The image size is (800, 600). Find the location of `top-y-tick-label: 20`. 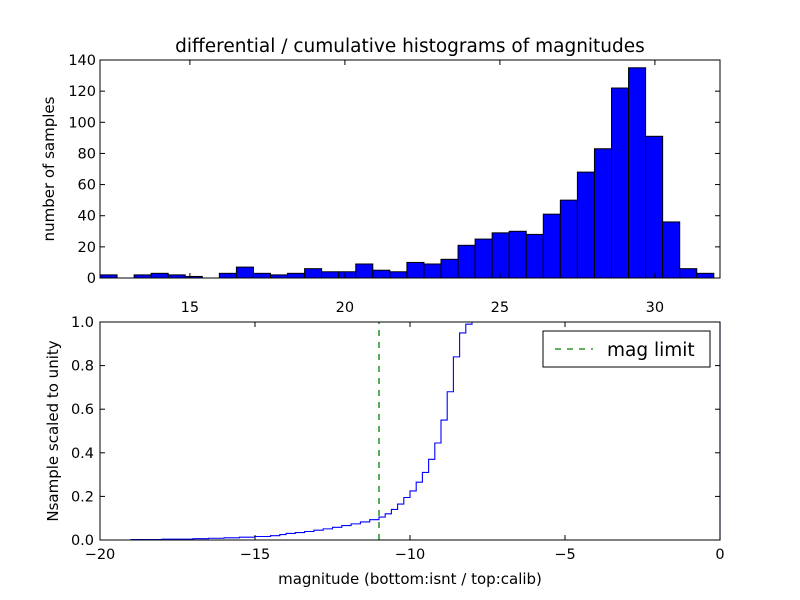

top-y-tick-label: 20 is located at coordinates (87, 248).